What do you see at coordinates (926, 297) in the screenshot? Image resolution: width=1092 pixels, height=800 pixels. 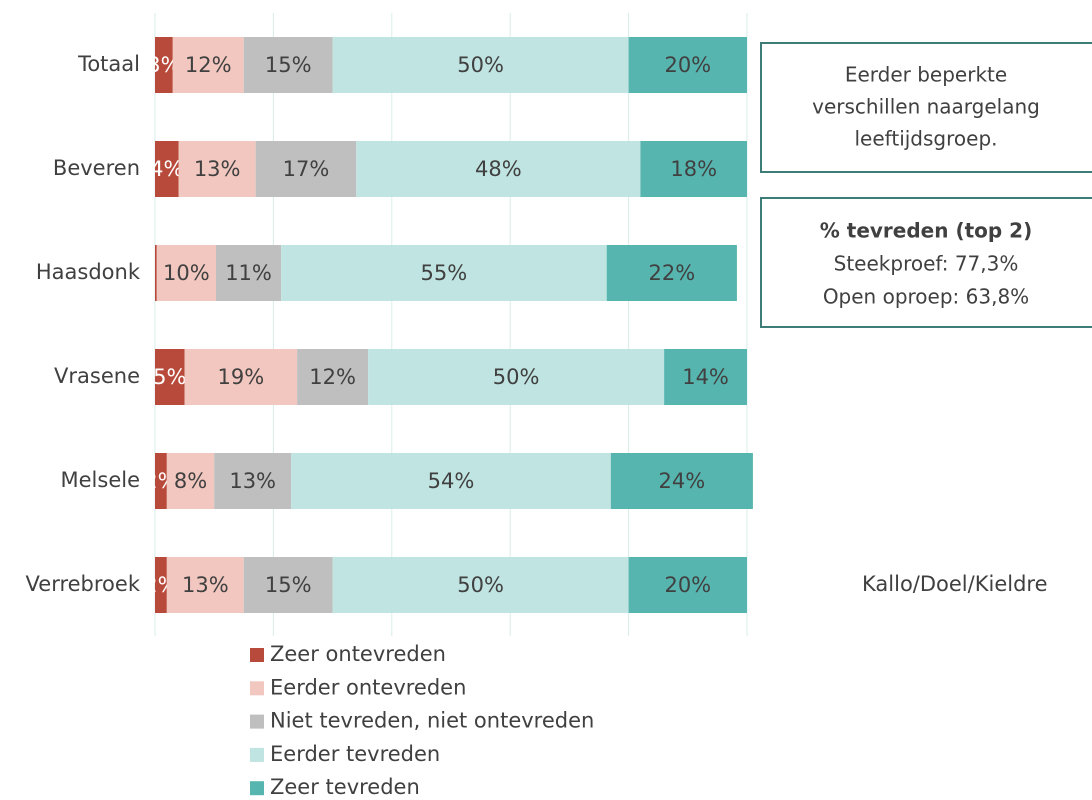 I see `summary-text: Open oproep: 63,8%` at bounding box center [926, 297].